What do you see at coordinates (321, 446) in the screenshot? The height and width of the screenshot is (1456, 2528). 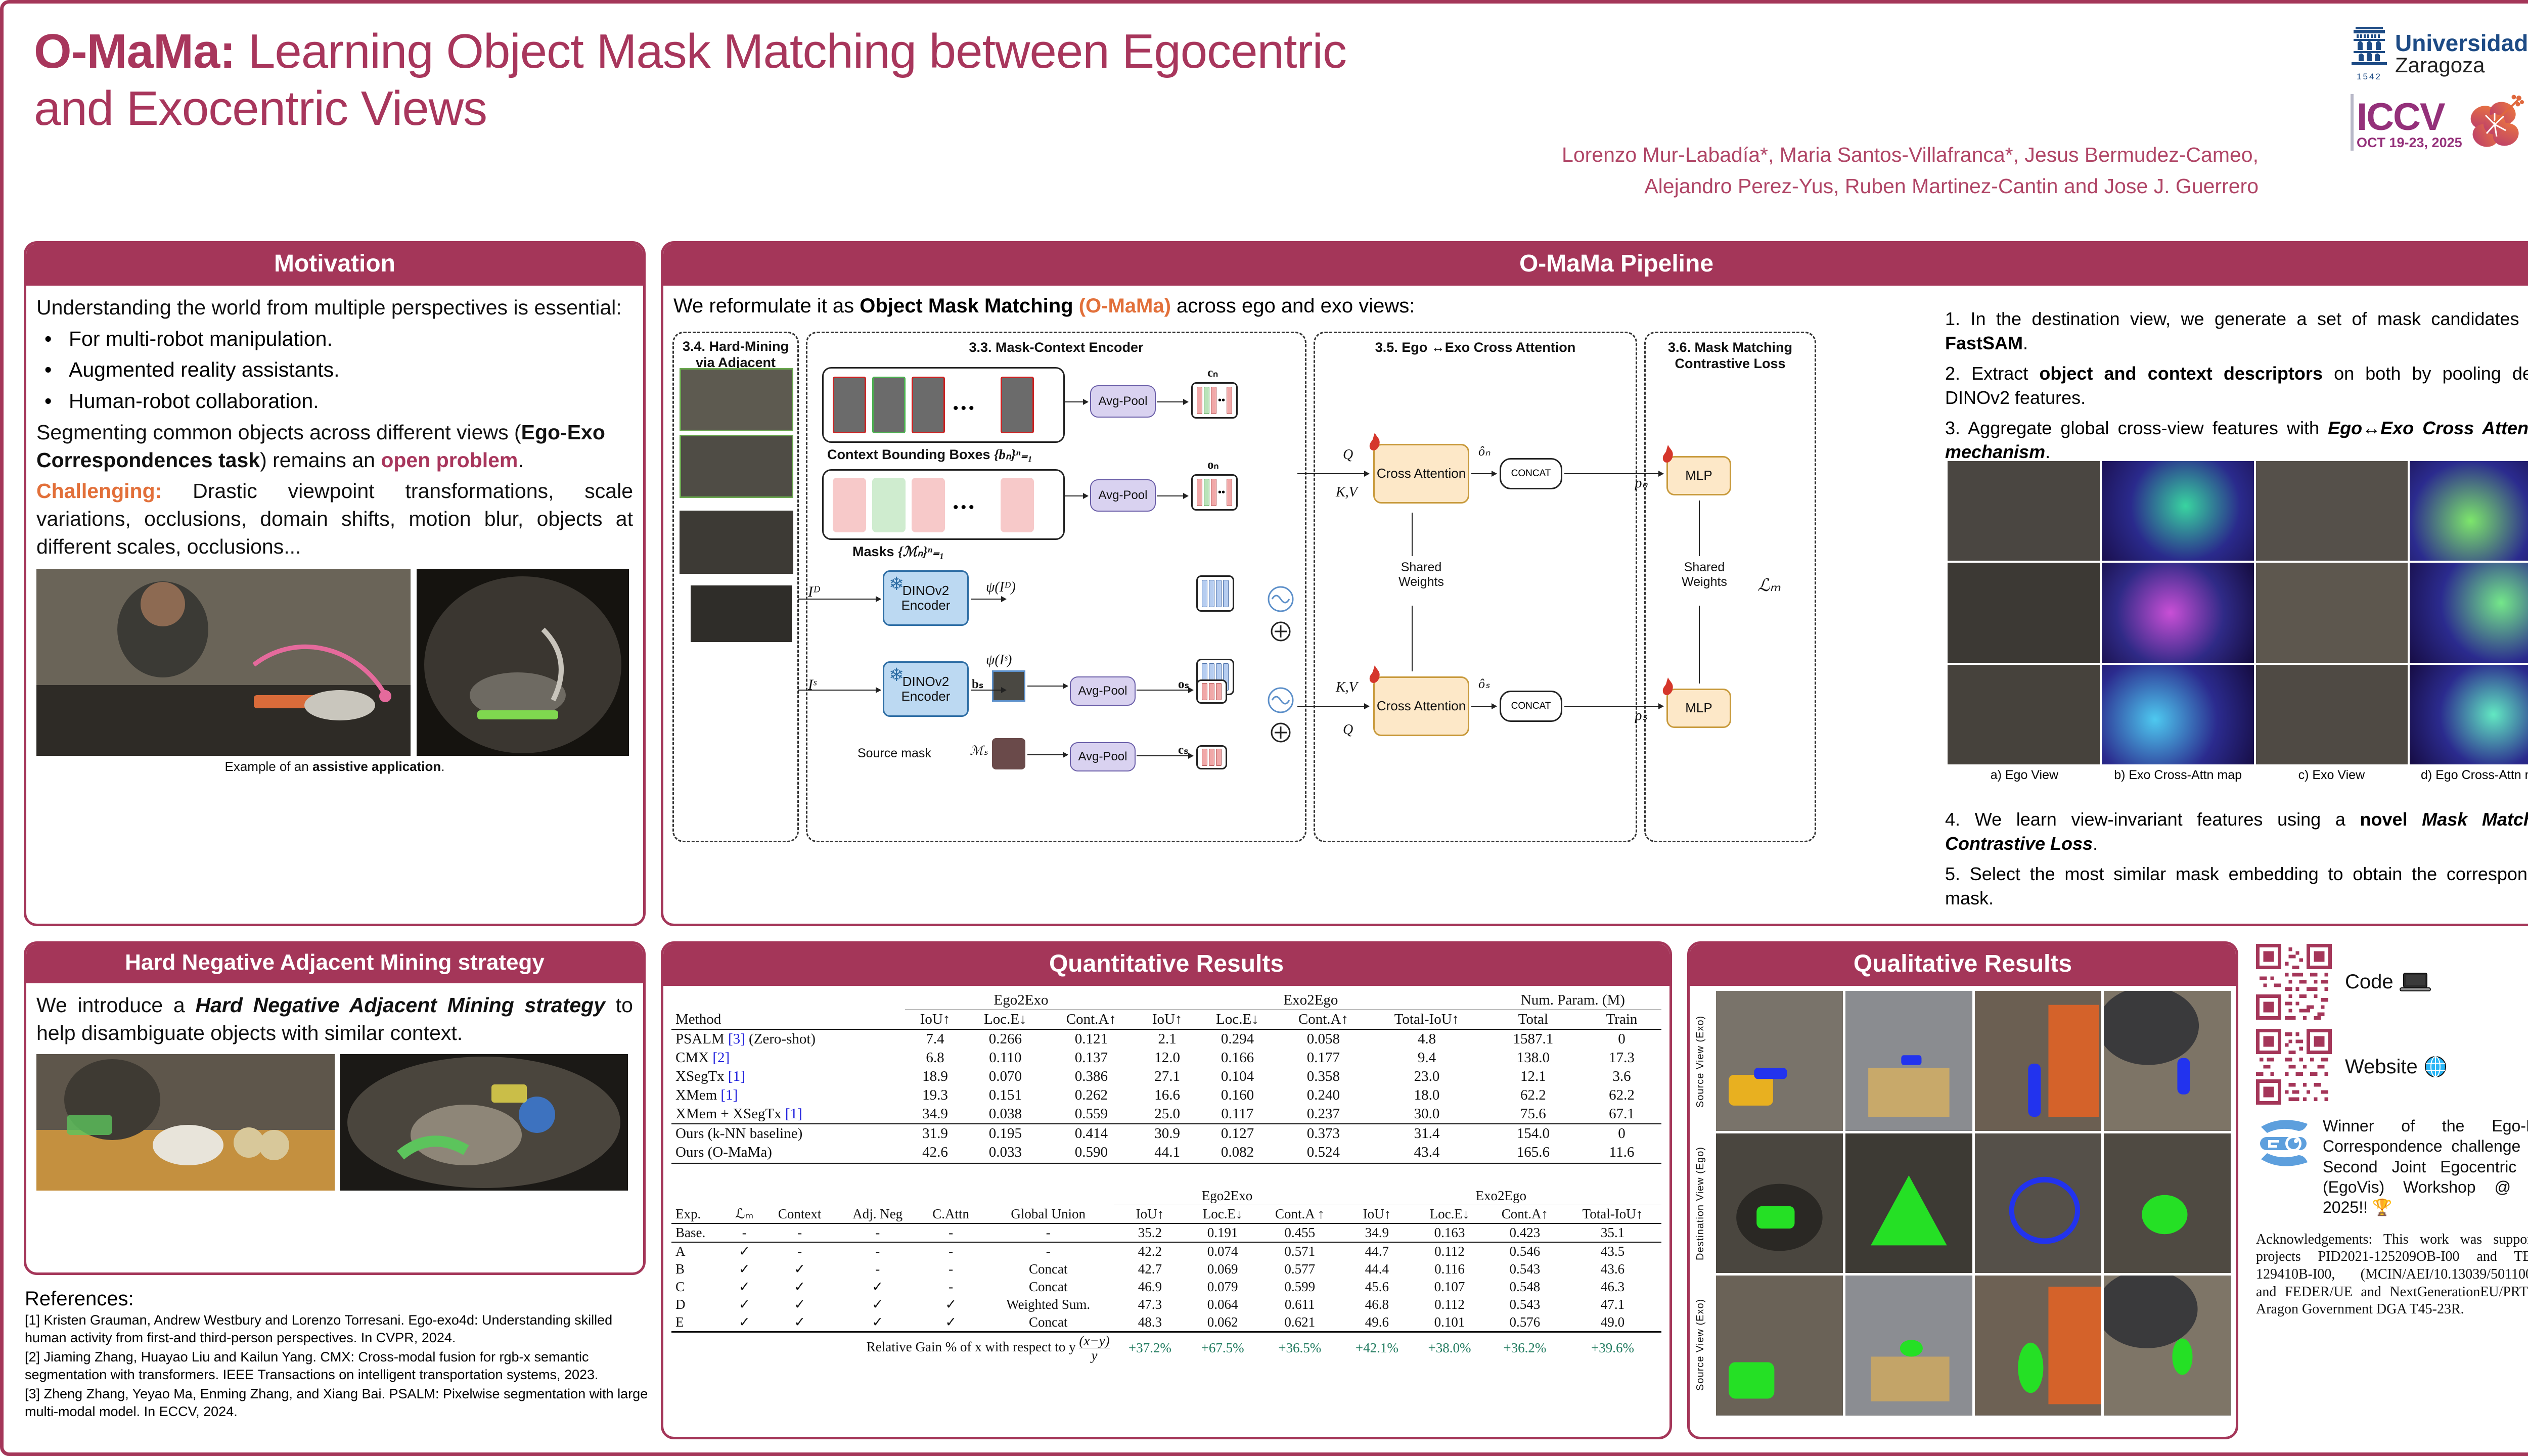 I see `p2-bold: Ego-Exo Correspondences task` at bounding box center [321, 446].